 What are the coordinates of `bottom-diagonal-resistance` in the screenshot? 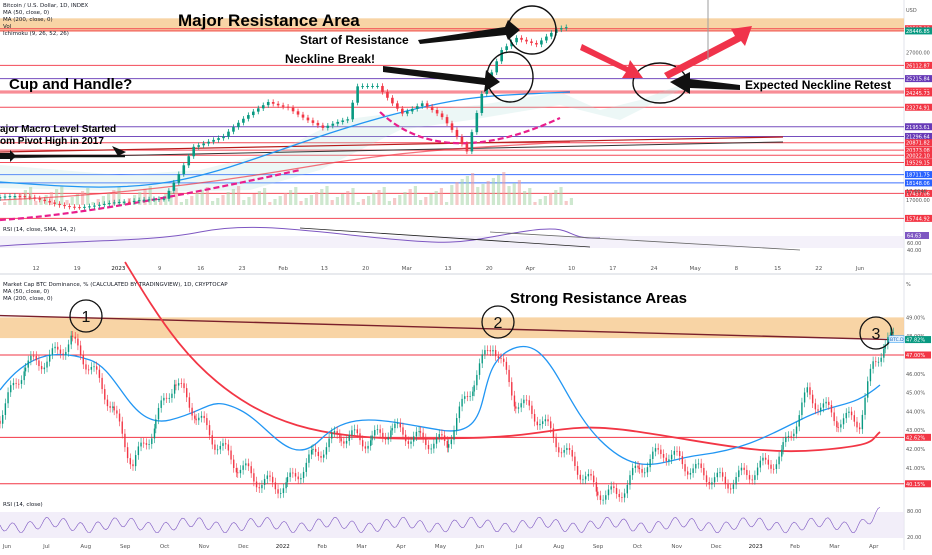 It's located at (452, 327).